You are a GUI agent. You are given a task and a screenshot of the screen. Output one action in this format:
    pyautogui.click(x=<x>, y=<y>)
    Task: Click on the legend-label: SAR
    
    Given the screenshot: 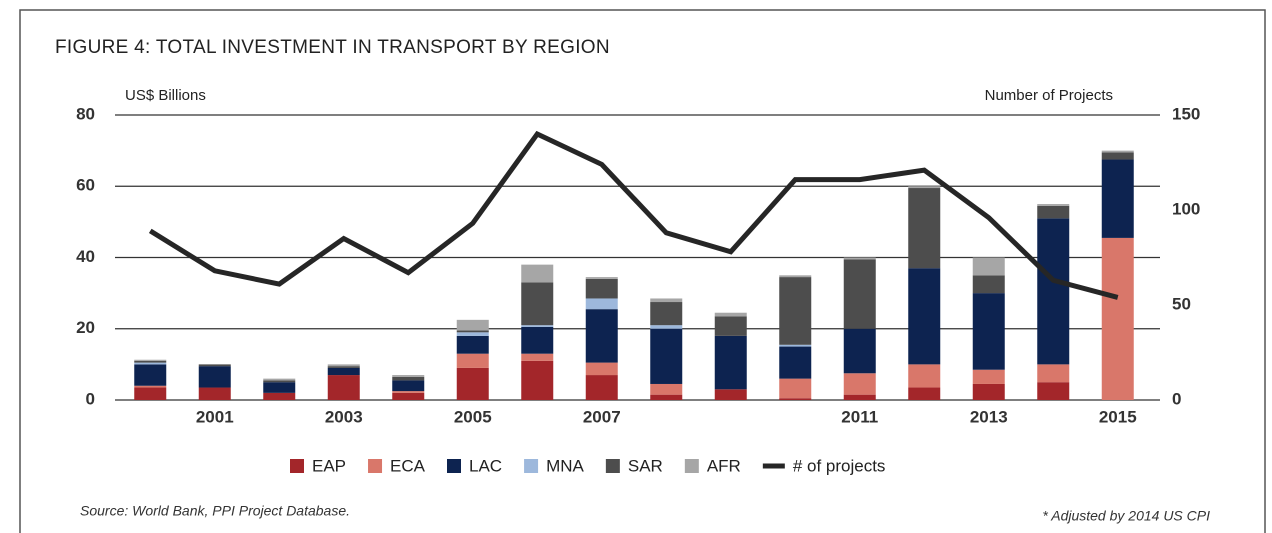 What is the action you would take?
    pyautogui.click(x=645, y=465)
    